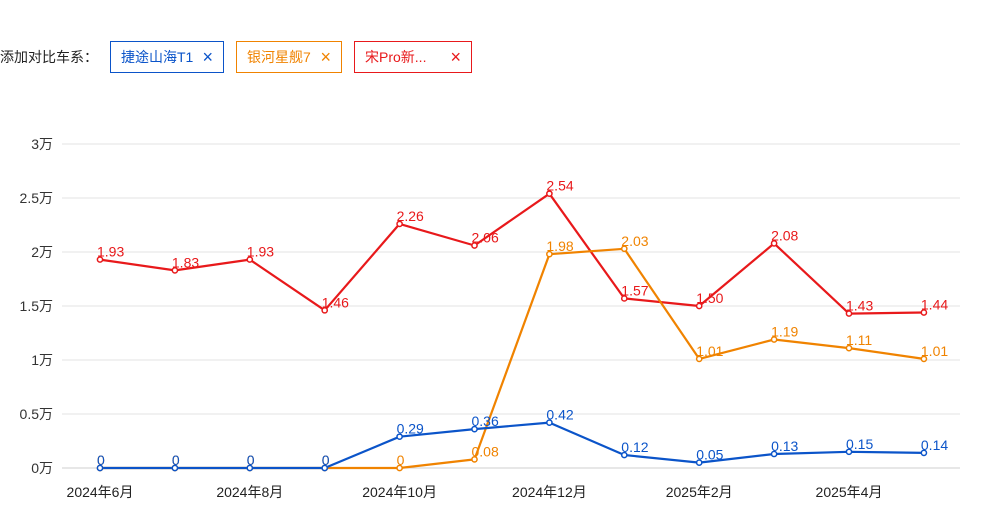  What do you see at coordinates (709, 455) in the screenshot?
I see `data-label: 0.05` at bounding box center [709, 455].